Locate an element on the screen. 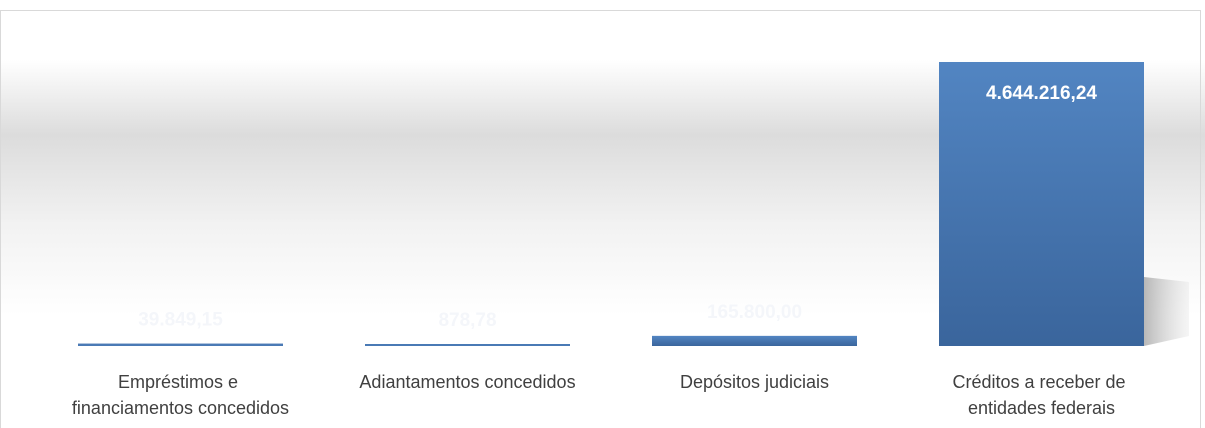 This screenshot has width=1205, height=428. x-tick-label: Depósitos judiciais is located at coordinates (754, 382).